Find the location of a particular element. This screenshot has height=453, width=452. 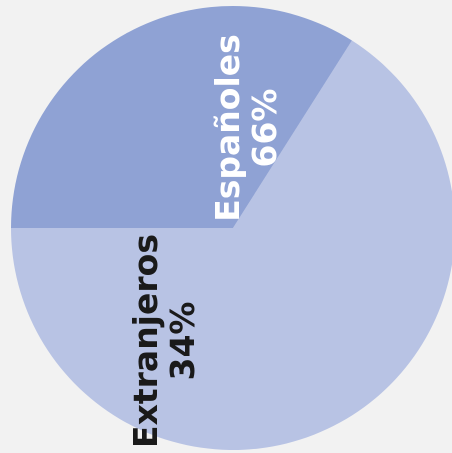

slice-percent-extranjeros: 34% is located at coordinates (182, 341).